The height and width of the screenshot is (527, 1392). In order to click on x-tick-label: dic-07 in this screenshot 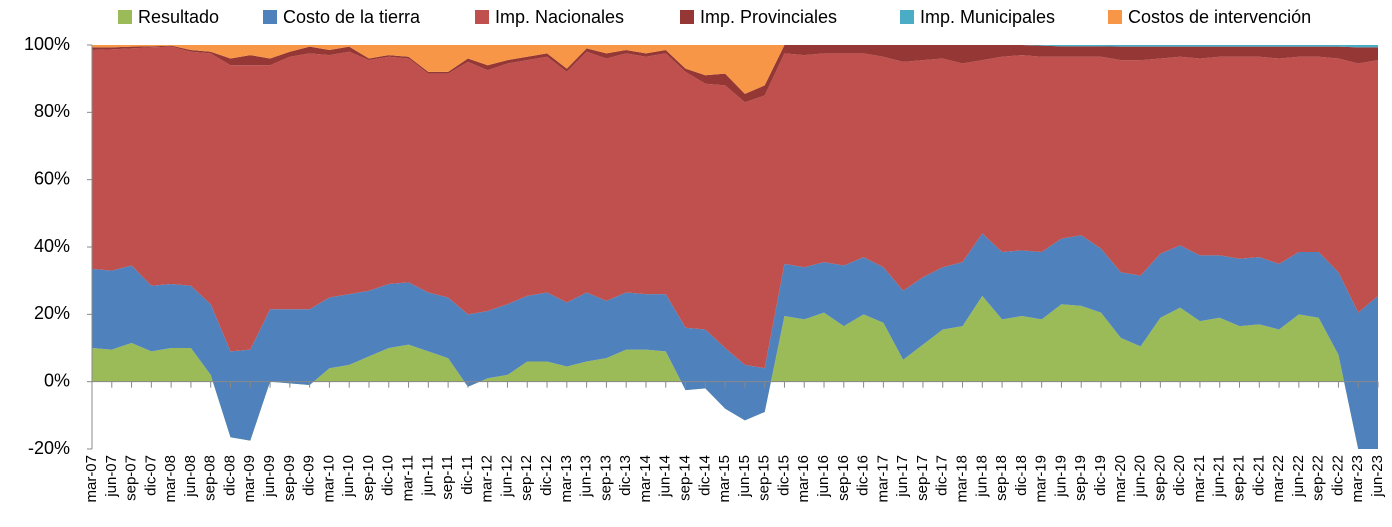, I will do `click(150, 475)`.